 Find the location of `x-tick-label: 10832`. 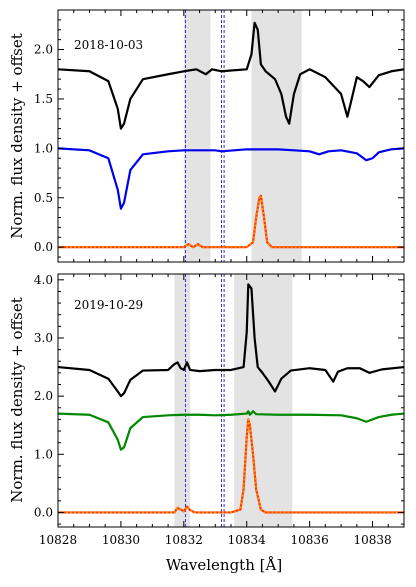

x-tick-label: 10832 is located at coordinates (184, 540).